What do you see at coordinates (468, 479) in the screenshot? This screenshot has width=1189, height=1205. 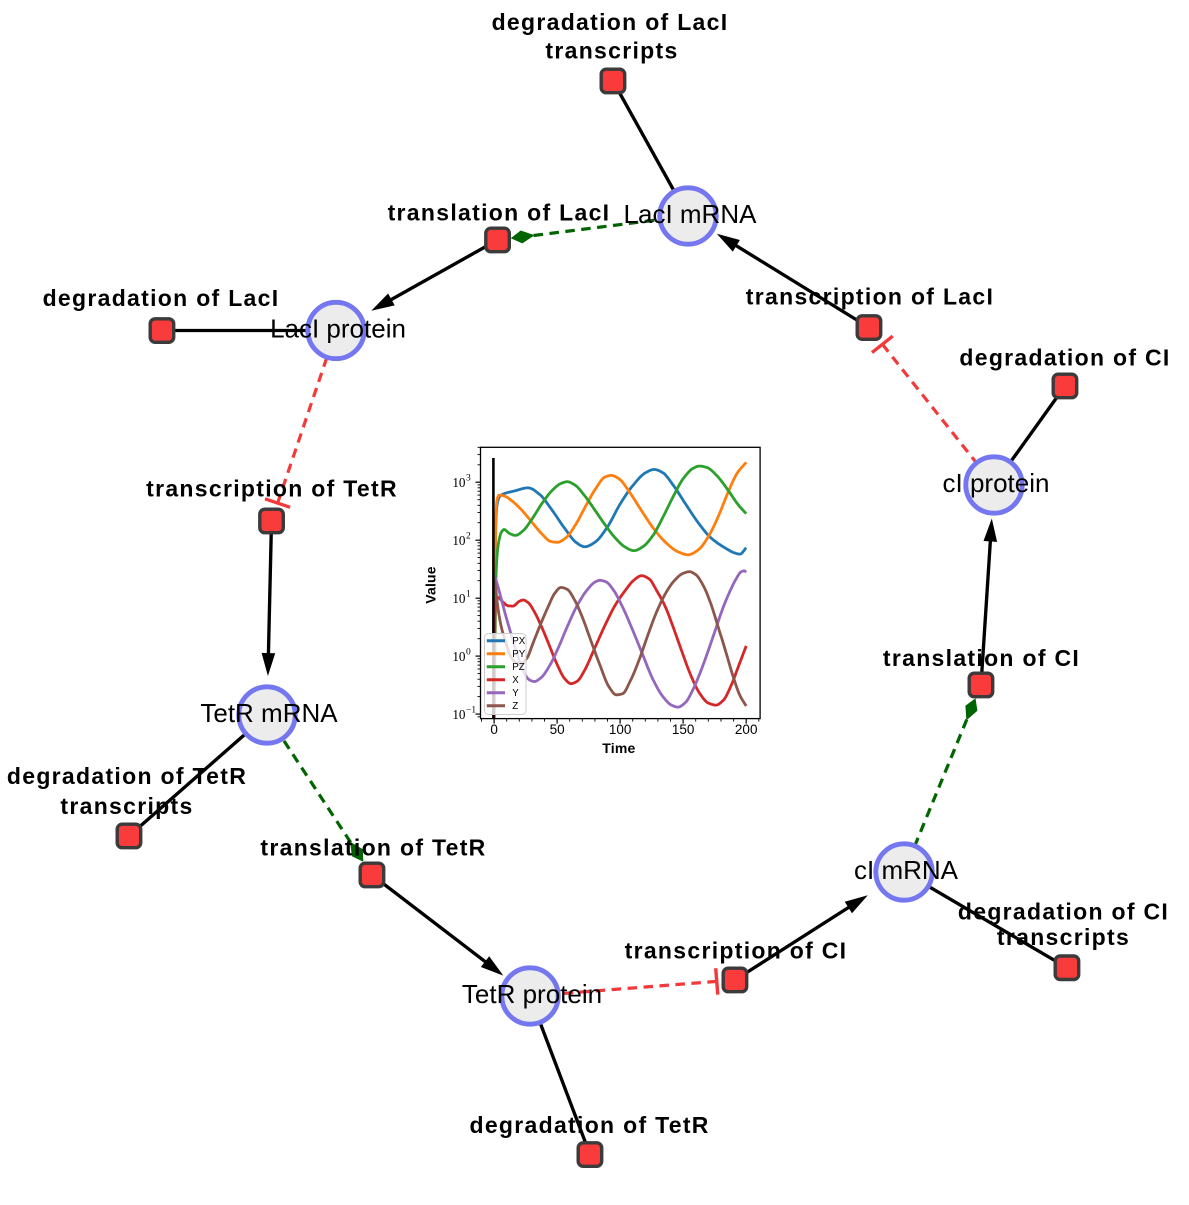 I see `svg-text: 3` at bounding box center [468, 479].